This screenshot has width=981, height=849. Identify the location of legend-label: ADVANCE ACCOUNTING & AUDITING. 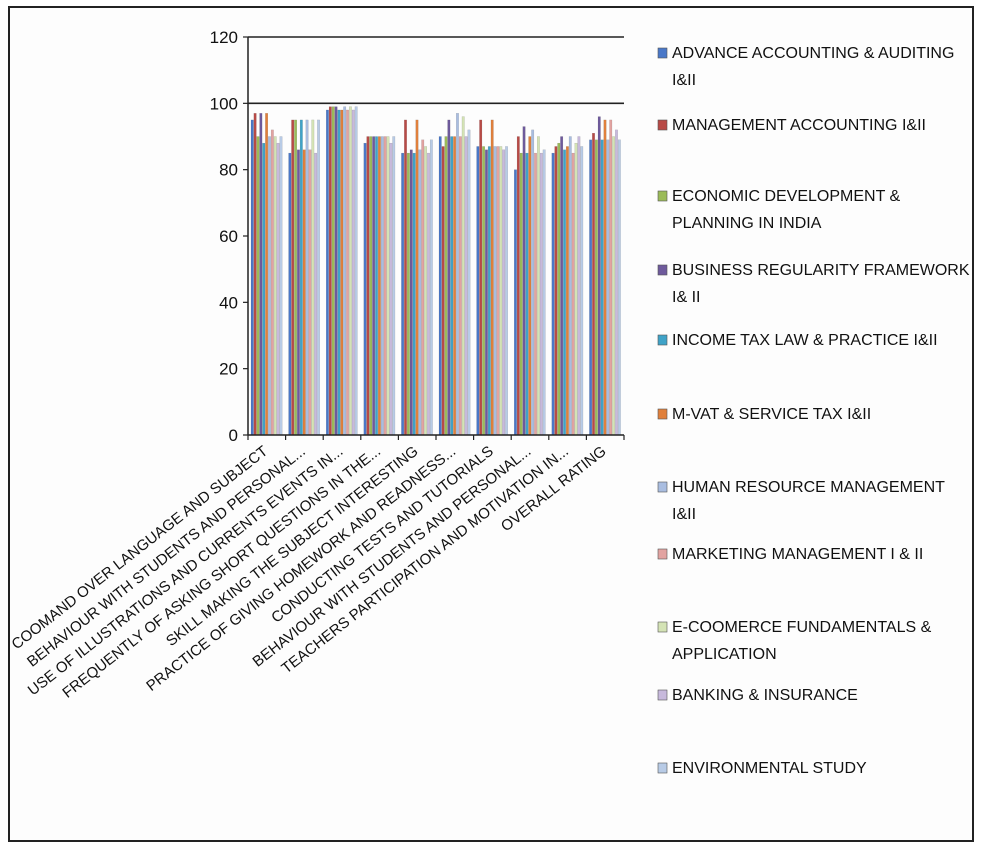
(813, 53).